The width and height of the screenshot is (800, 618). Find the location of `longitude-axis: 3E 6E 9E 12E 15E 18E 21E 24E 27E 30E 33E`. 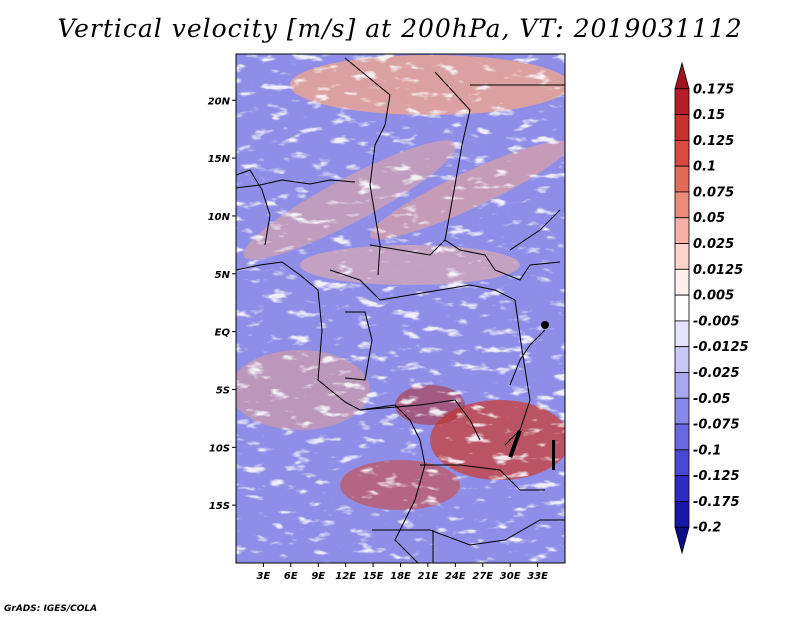

longitude-axis: 3E 6E 9E 12E 15E 18E 21E 24E 27E 30E 33E is located at coordinates (402, 572).